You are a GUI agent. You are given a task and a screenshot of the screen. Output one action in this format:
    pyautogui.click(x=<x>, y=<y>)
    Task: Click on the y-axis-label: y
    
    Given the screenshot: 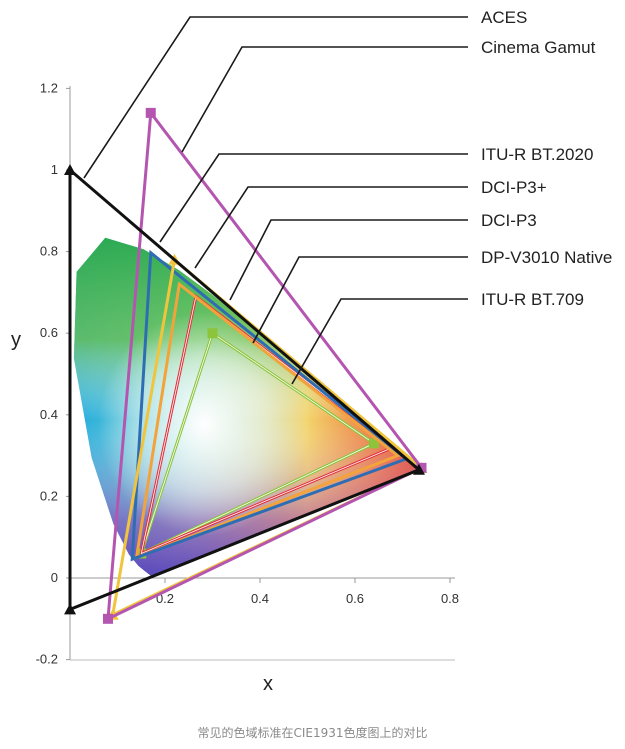 What is the action you would take?
    pyautogui.click(x=16, y=340)
    